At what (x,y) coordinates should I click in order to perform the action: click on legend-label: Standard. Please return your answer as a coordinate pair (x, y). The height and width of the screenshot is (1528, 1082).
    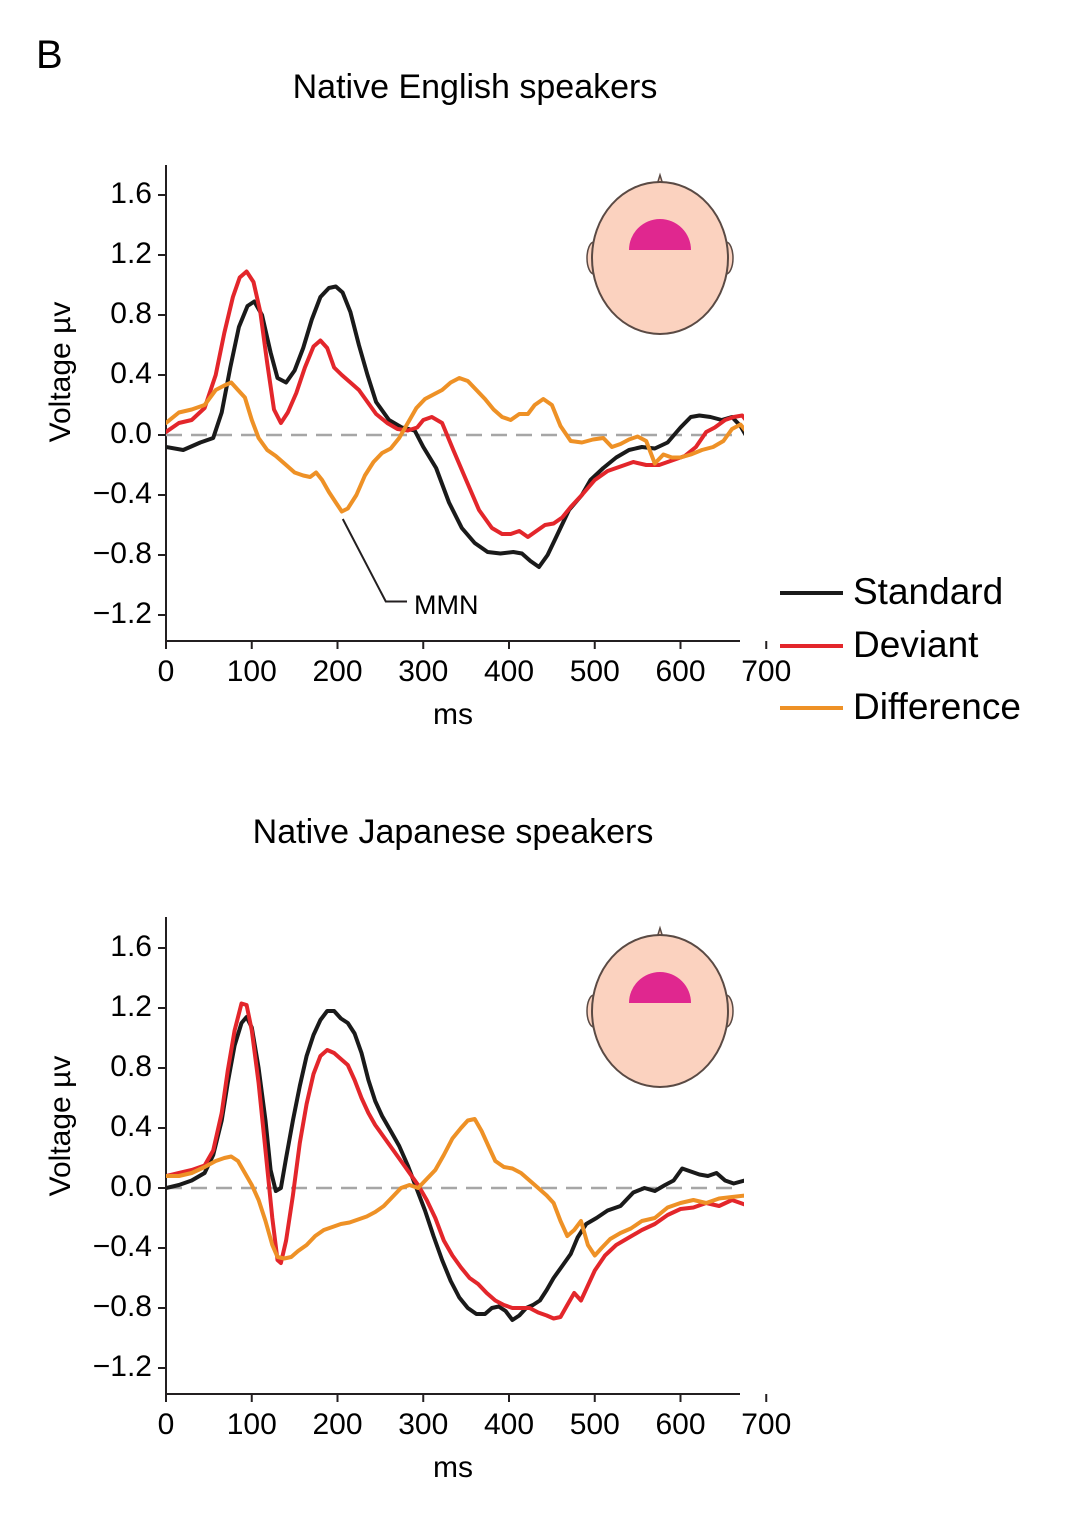
    Looking at the image, I should click on (928, 591).